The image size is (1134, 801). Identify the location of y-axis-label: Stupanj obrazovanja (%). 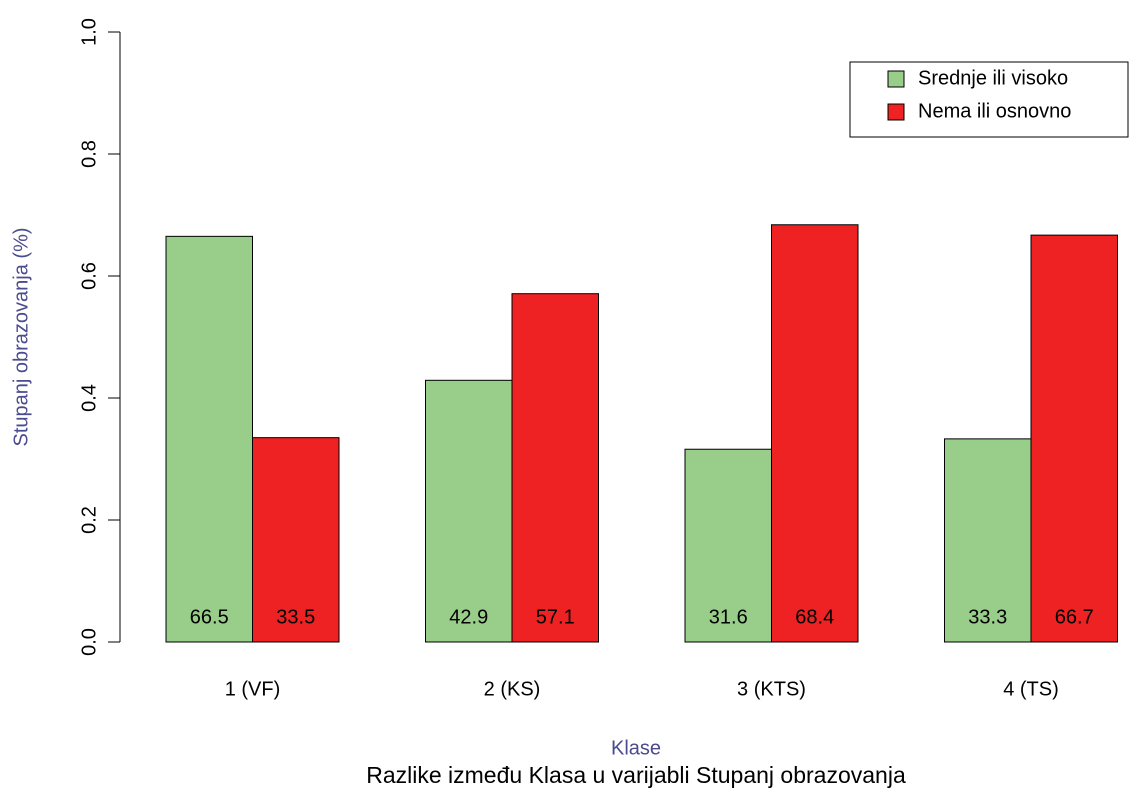
(21, 336).